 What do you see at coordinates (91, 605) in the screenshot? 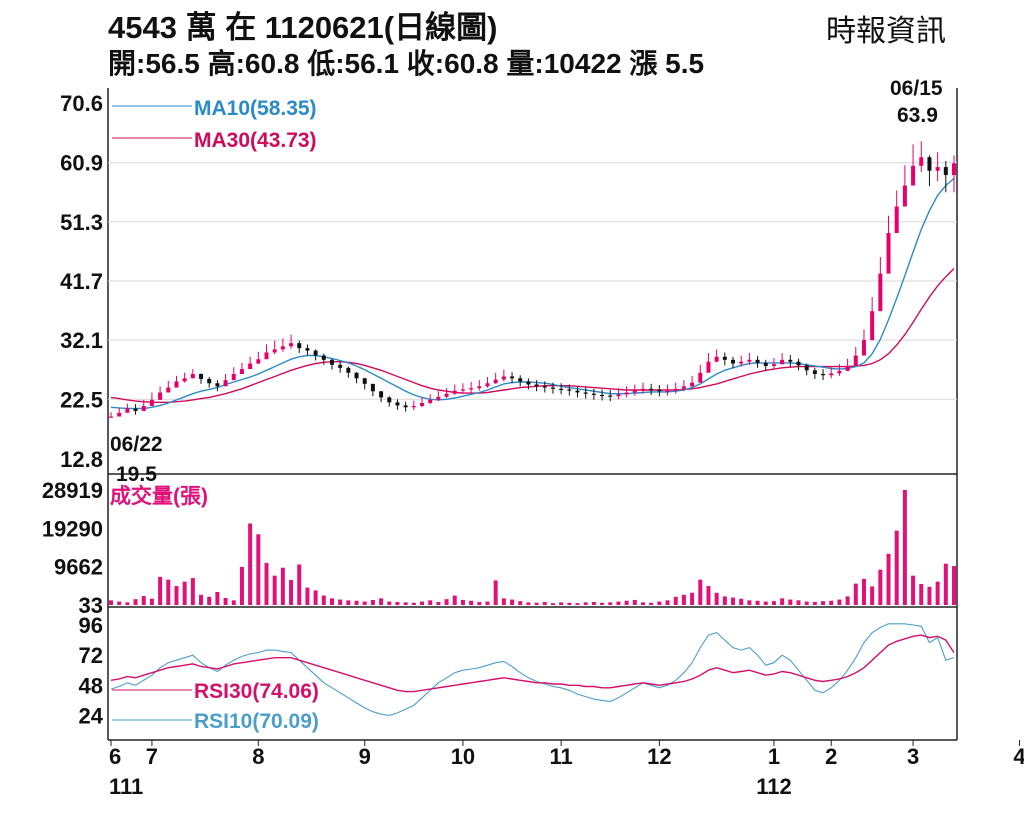
I see `volume-y-tick: 33` at bounding box center [91, 605].